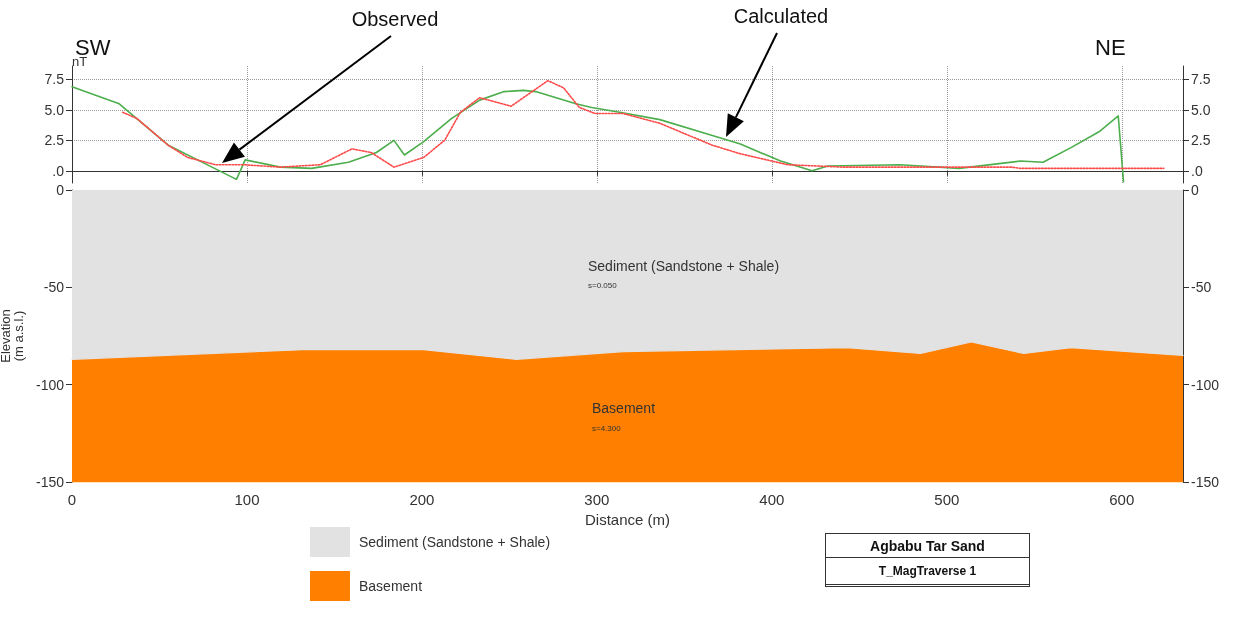 The height and width of the screenshot is (632, 1252). What do you see at coordinates (50, 482) in the screenshot?
I see `y-tick-label: -150` at bounding box center [50, 482].